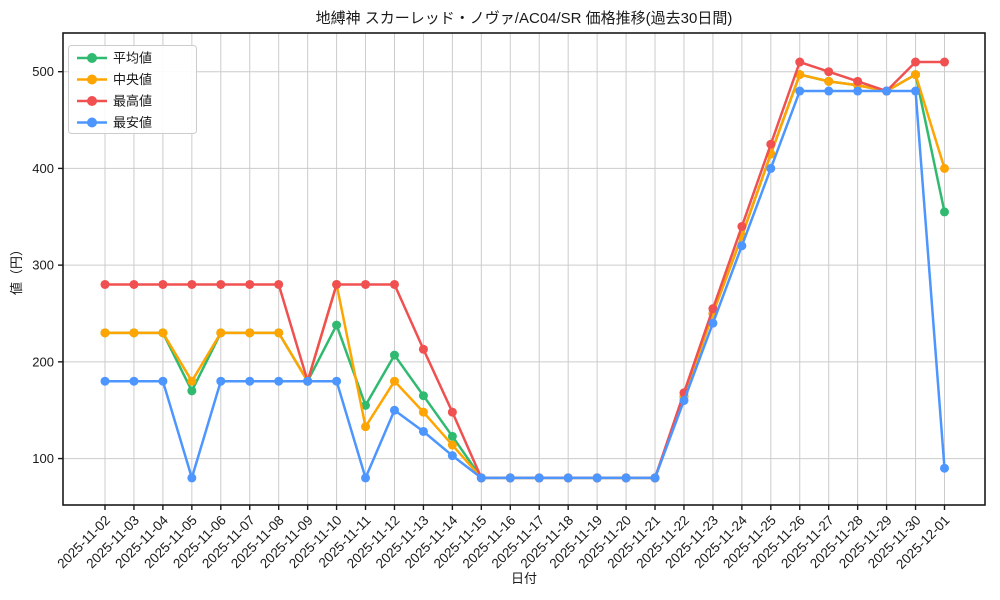 The image size is (1000, 600). I want to click on y-axis-label: 値（円）, so click(16, 269).